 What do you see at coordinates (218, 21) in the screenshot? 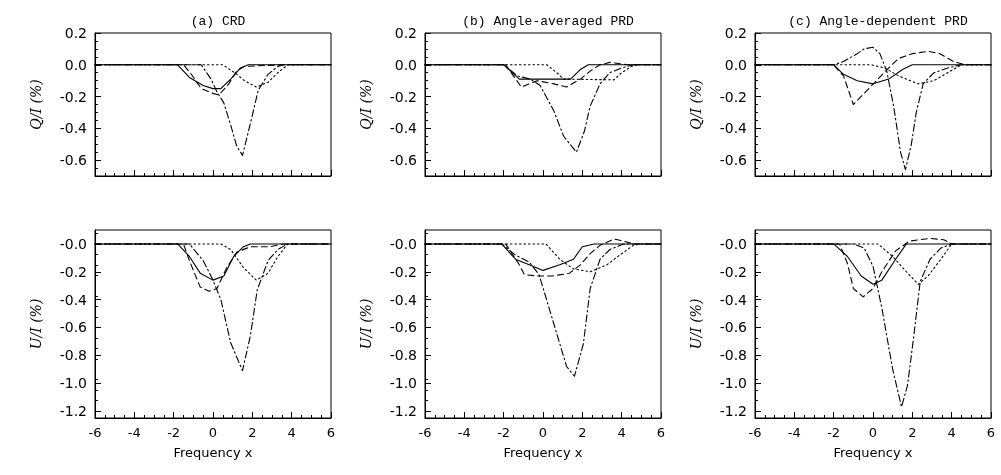
I see `chart-title: (a) CRD` at bounding box center [218, 21].